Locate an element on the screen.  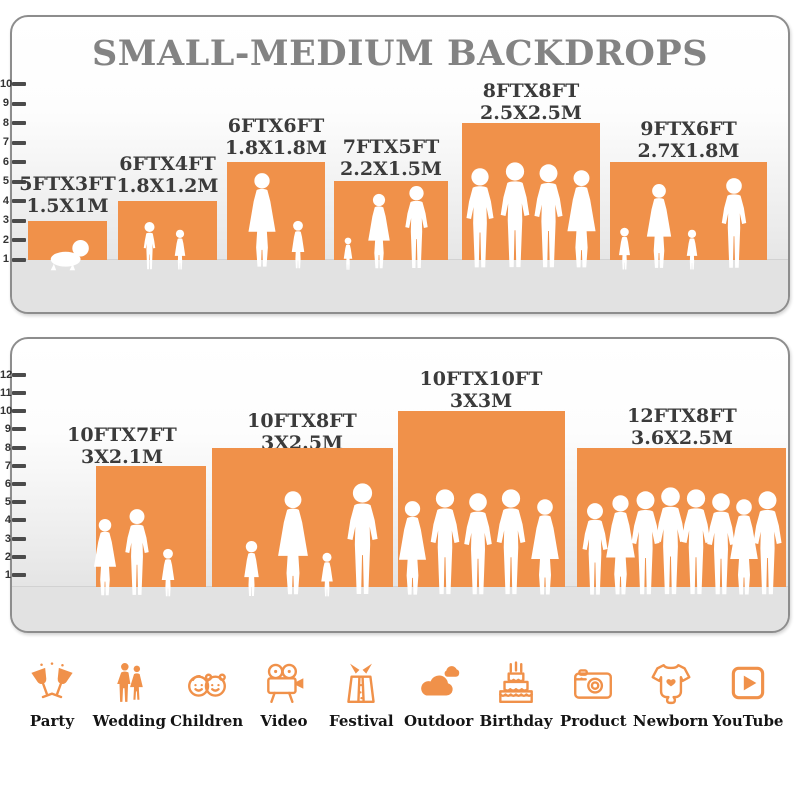
tiered-cake-icon is located at coordinates (516, 681).